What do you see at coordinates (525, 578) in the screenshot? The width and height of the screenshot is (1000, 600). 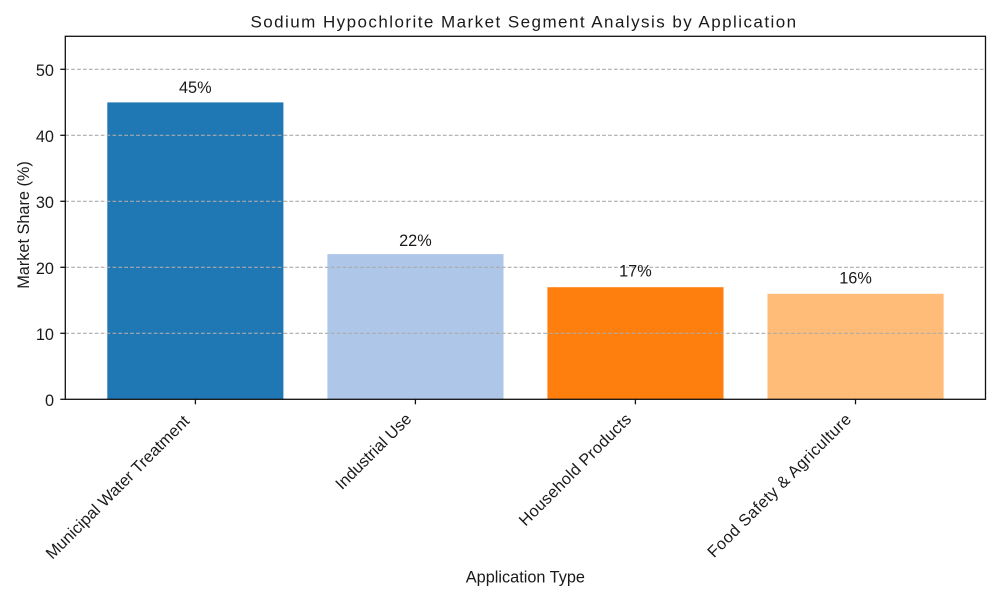 I see `svg-text: Application Type` at bounding box center [525, 578].